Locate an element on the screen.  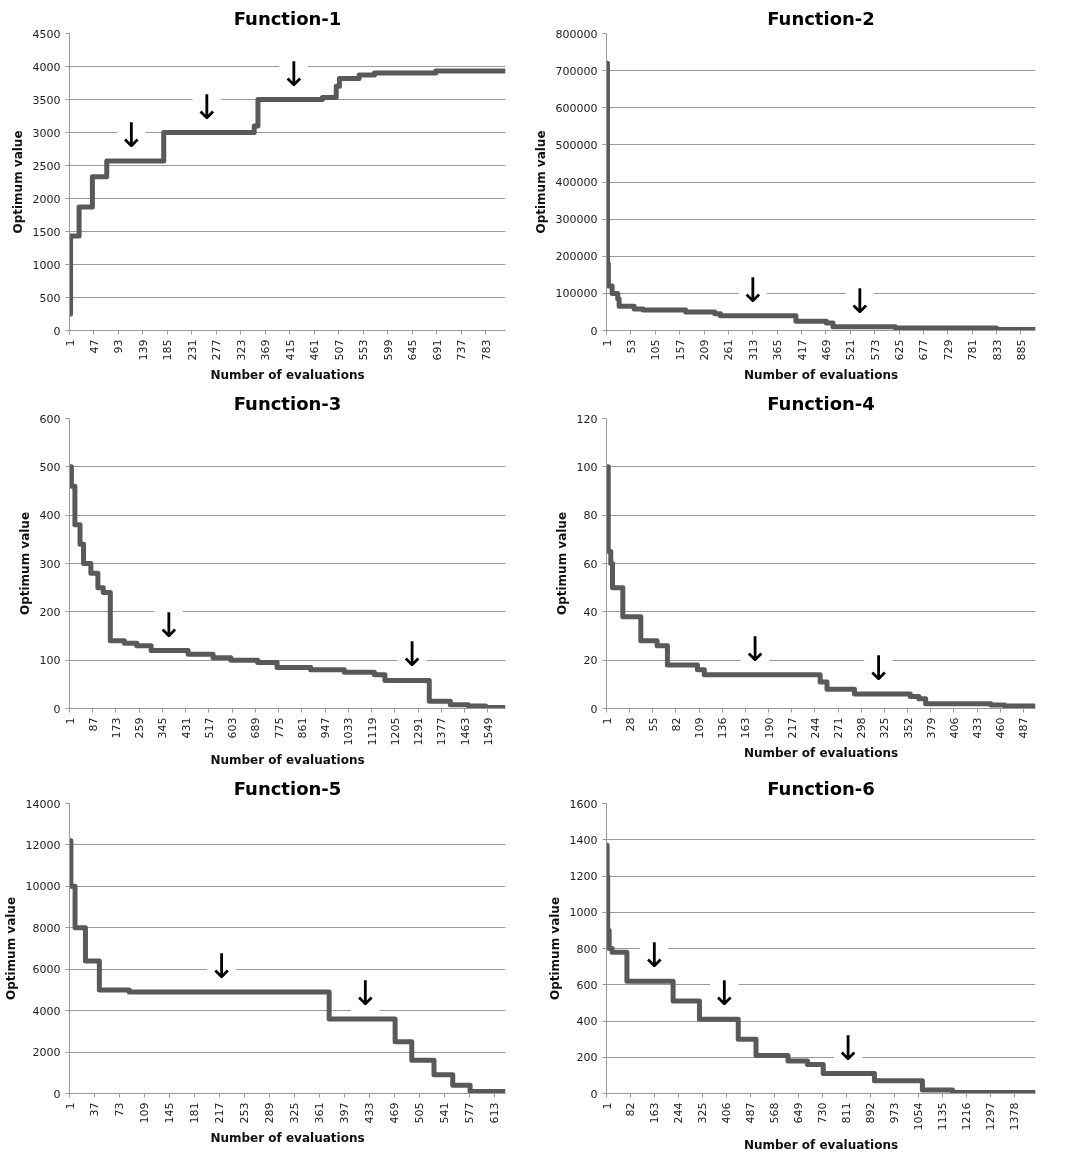
x-tick-label: 406 is located at coordinates (727, 1113).